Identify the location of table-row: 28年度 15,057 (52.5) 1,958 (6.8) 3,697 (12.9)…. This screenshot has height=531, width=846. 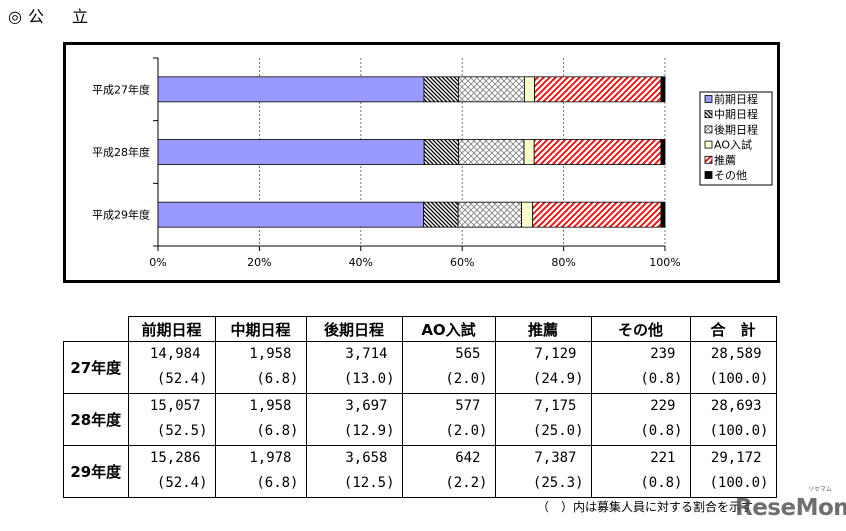
(420, 419).